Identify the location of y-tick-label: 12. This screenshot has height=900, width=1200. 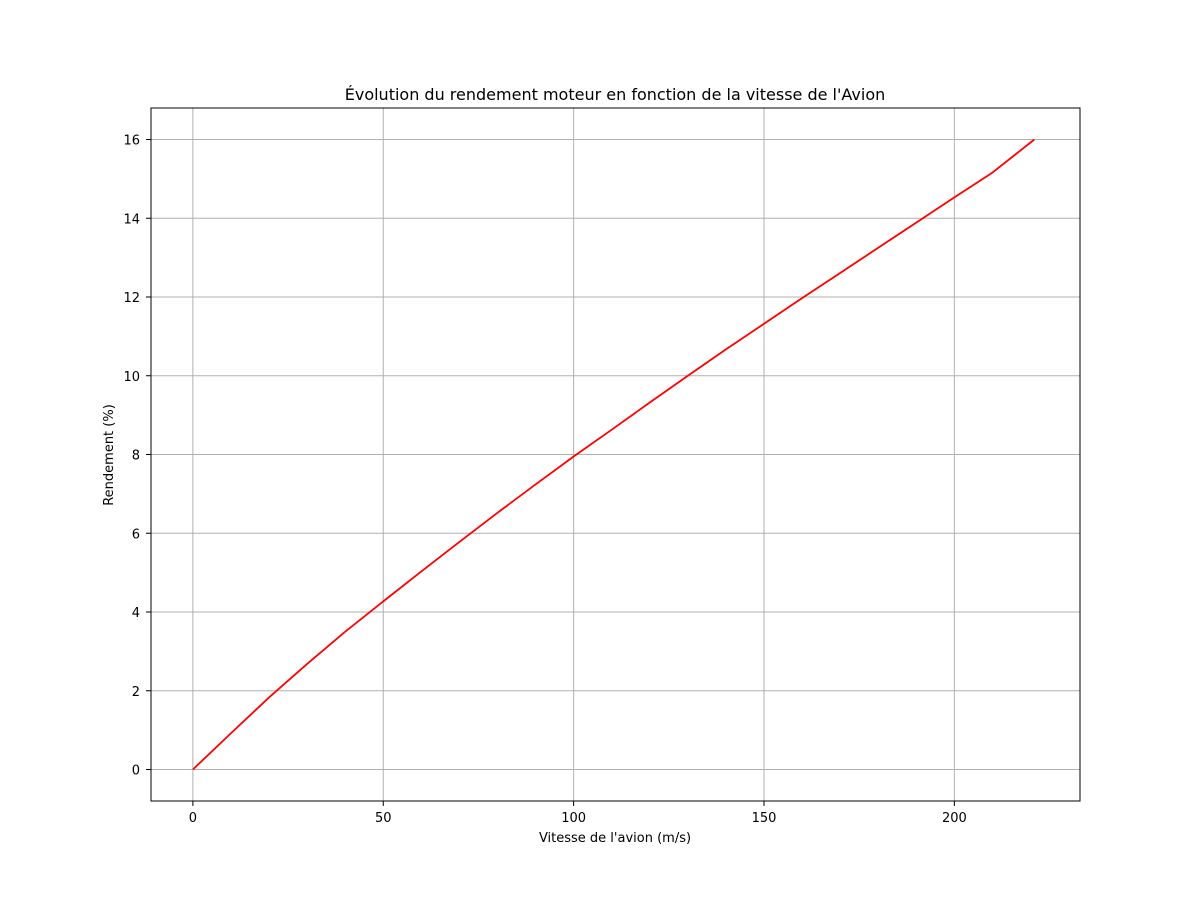
(131, 298).